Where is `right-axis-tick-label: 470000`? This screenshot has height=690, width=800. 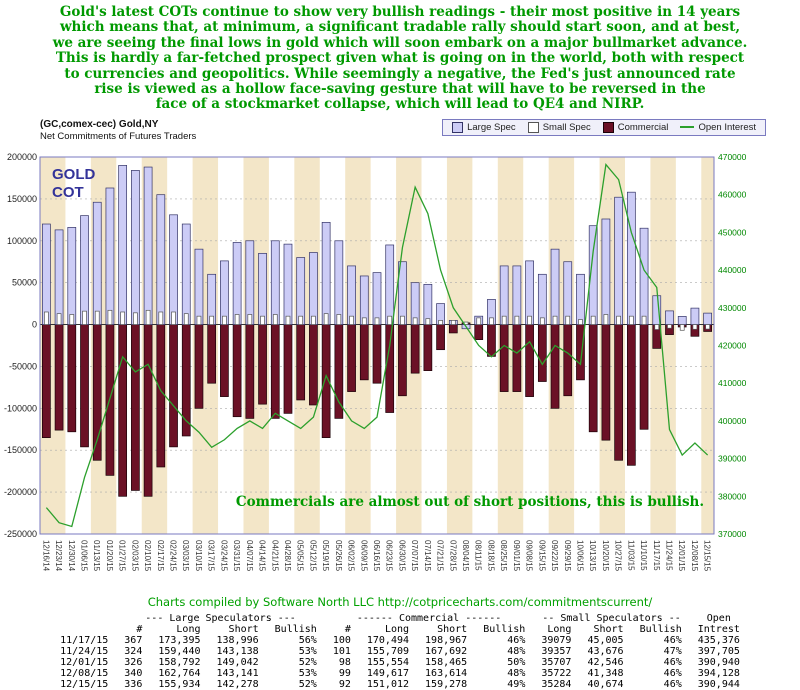
right-axis-tick-label: 470000 is located at coordinates (732, 157).